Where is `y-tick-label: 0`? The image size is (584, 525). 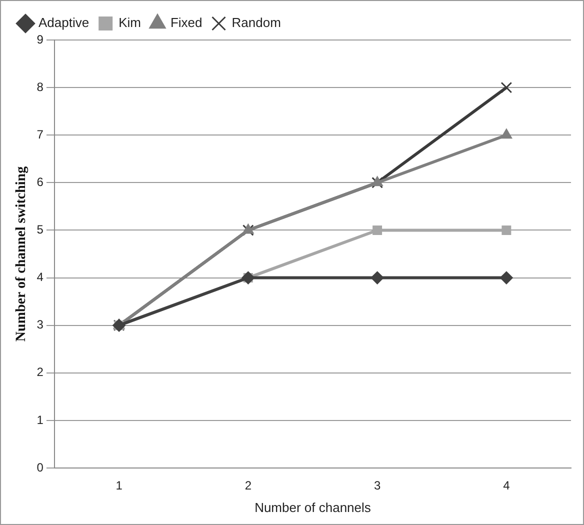 y-tick-label: 0 is located at coordinates (40, 467).